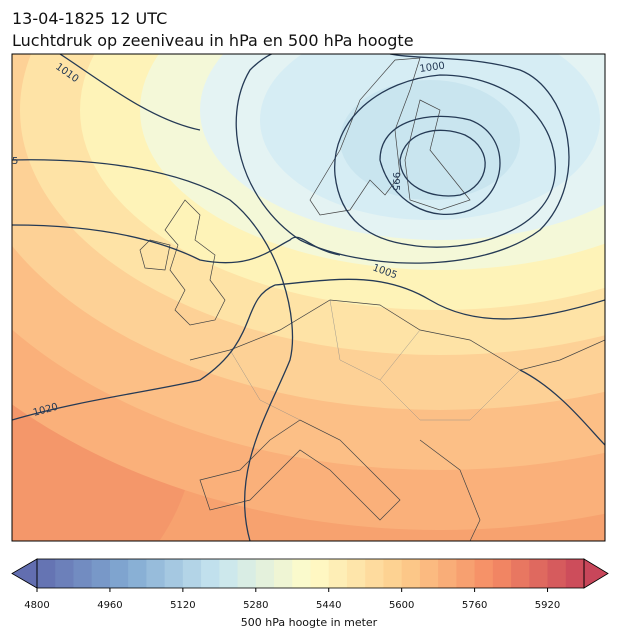 The width and height of the screenshot is (618, 643). I want to click on tick-label: 5920, so click(547, 605).